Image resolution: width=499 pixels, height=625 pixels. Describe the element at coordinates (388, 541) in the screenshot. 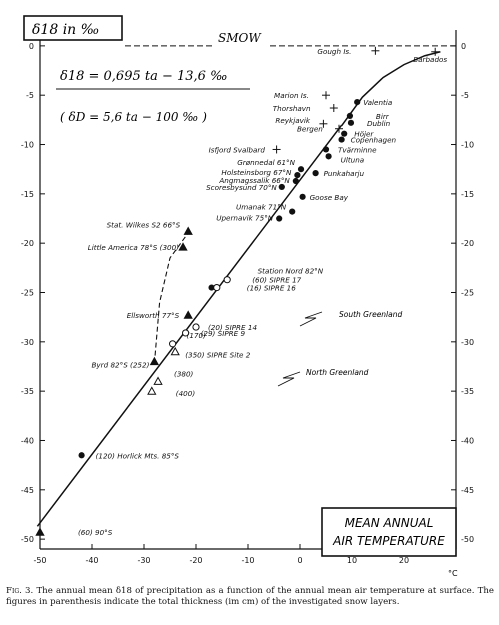

I see `xlabel-line2: AIR TEMPERATURE` at that location.